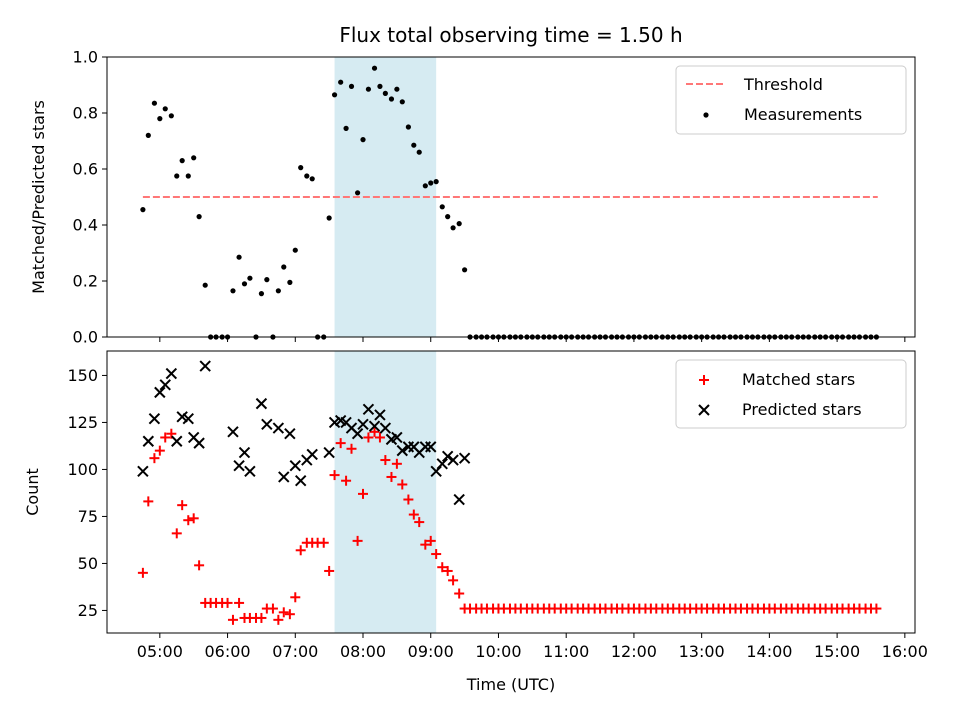  What do you see at coordinates (791, 100) in the screenshot?
I see `top-legend: Threshold Measurements` at bounding box center [791, 100].